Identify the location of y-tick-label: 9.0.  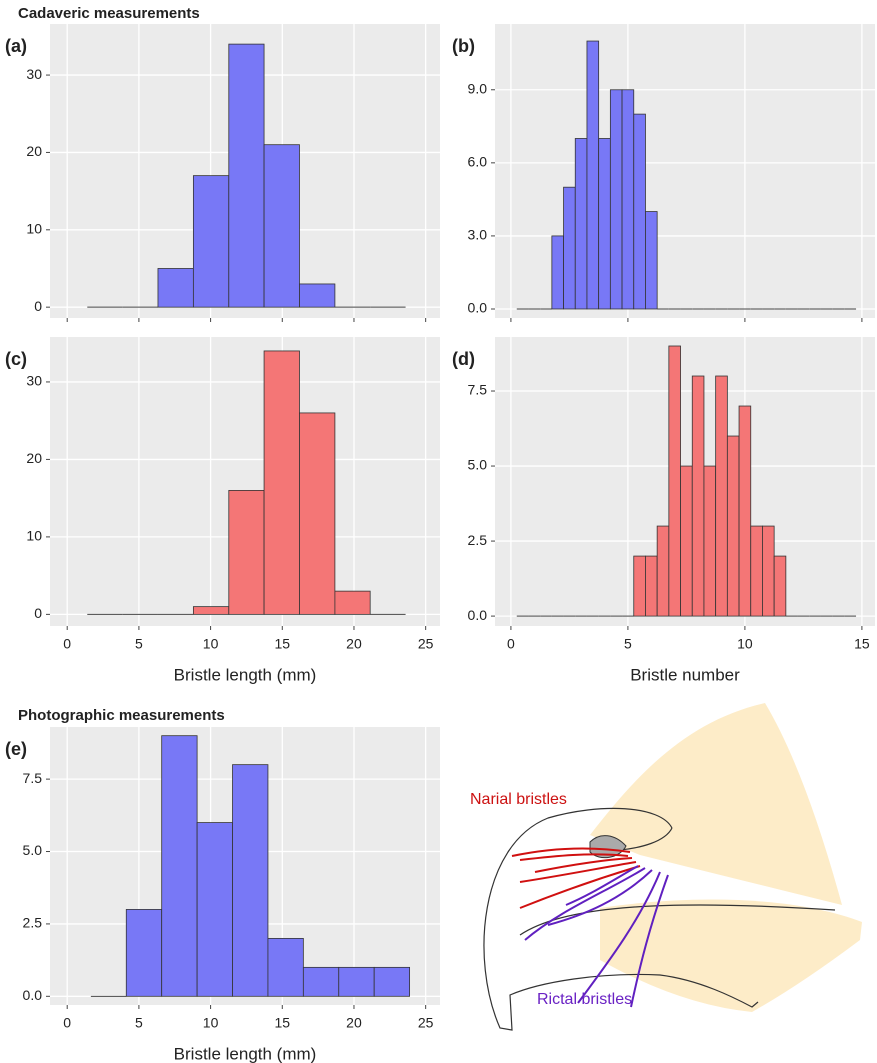
(478, 88).